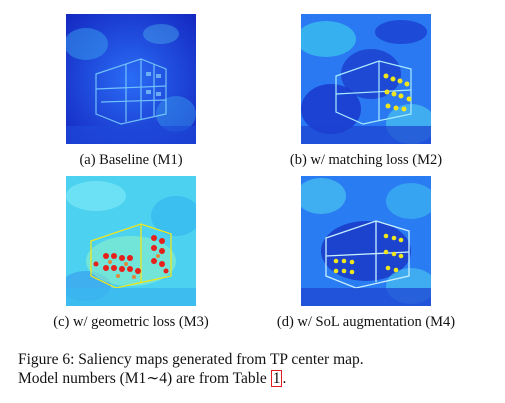 Image resolution: width=505 pixels, height=403 pixels. What do you see at coordinates (366, 79) in the screenshot?
I see `saliency-map-matching-loss` at bounding box center [366, 79].